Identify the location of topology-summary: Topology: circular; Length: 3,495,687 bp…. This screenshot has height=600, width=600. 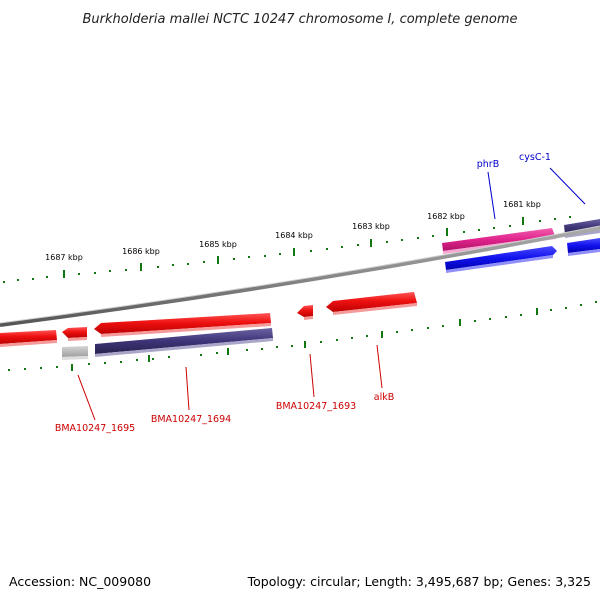
(419, 581).